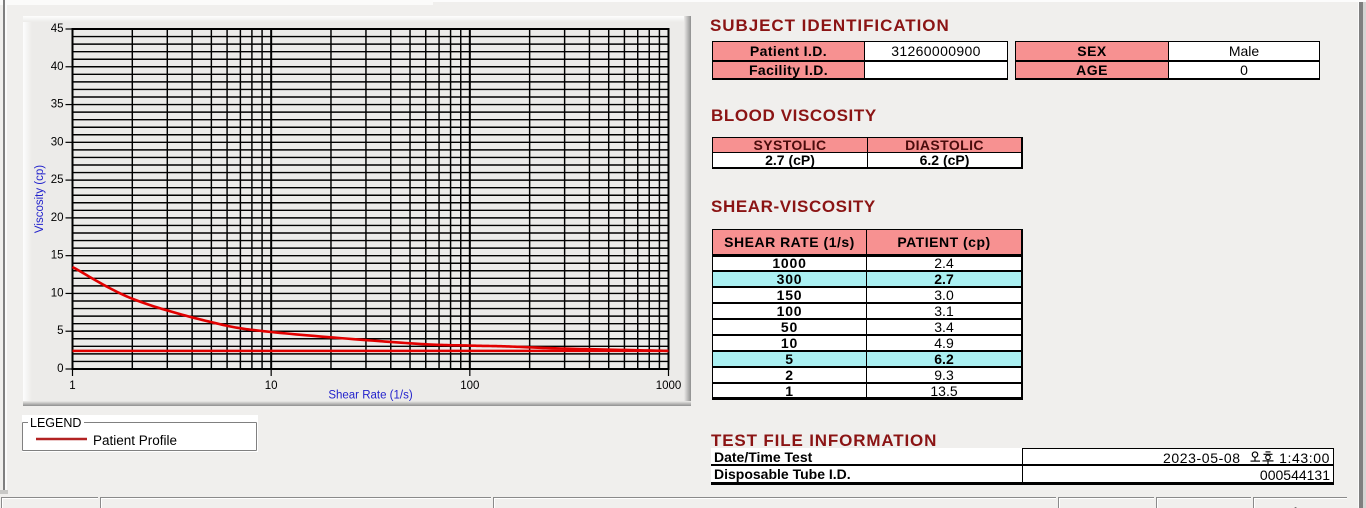 The width and height of the screenshot is (1366, 508). I want to click on svg-text: 20, so click(57, 218).